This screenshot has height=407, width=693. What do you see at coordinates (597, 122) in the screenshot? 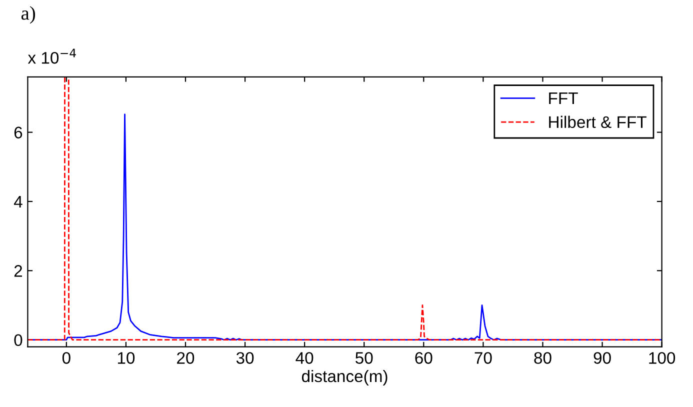
I see `legend-label: Hilbert & FFT` at bounding box center [597, 122].